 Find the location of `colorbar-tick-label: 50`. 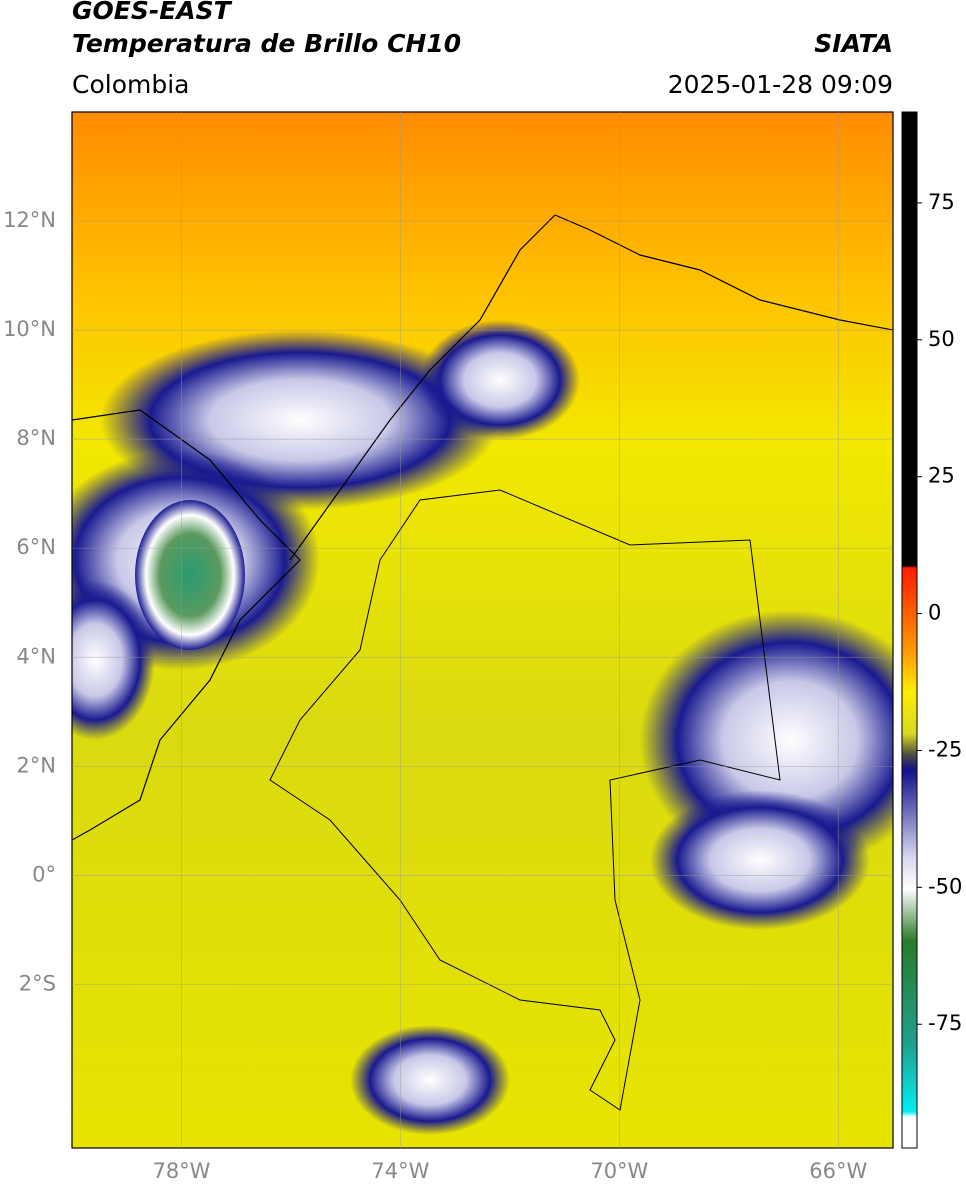

colorbar-tick-label: 50 is located at coordinates (941, 339).